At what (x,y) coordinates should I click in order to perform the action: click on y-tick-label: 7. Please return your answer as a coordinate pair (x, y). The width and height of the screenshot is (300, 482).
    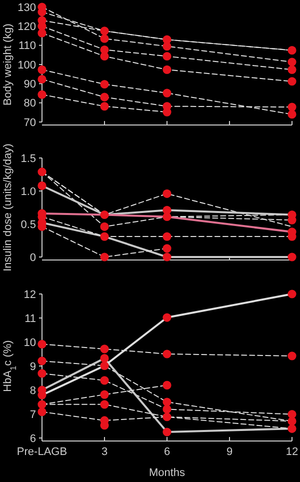
    Looking at the image, I should click on (33, 414).